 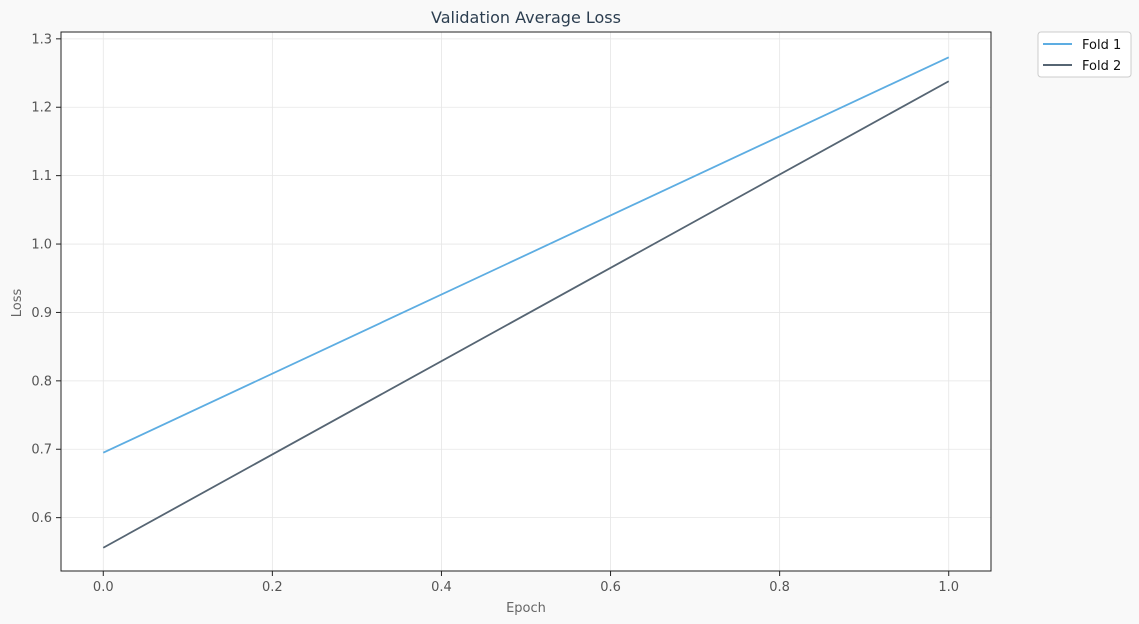 What do you see at coordinates (41, 176) in the screenshot?
I see `y-tick-label: 1.1` at bounding box center [41, 176].